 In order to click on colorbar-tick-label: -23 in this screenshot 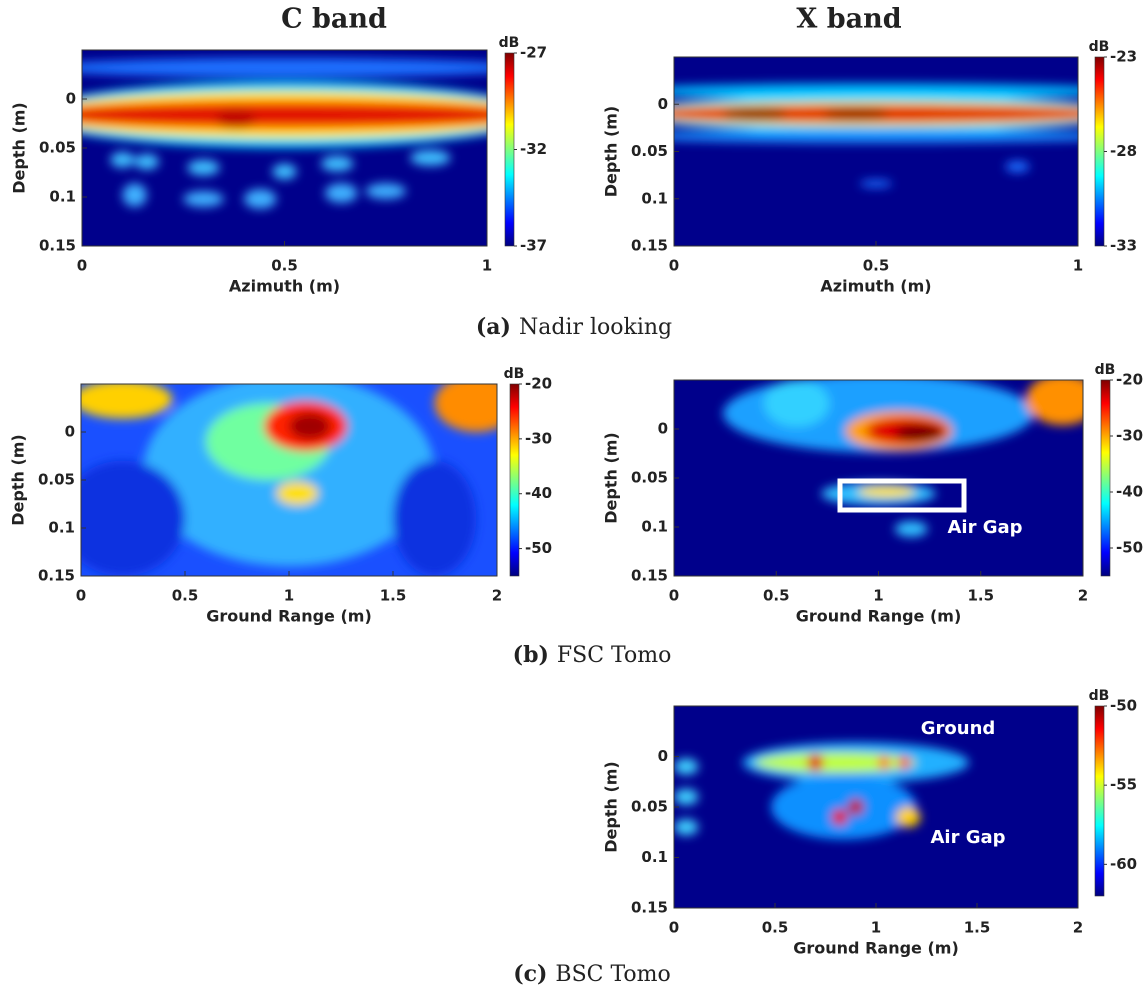, I will do `click(1123, 57)`.